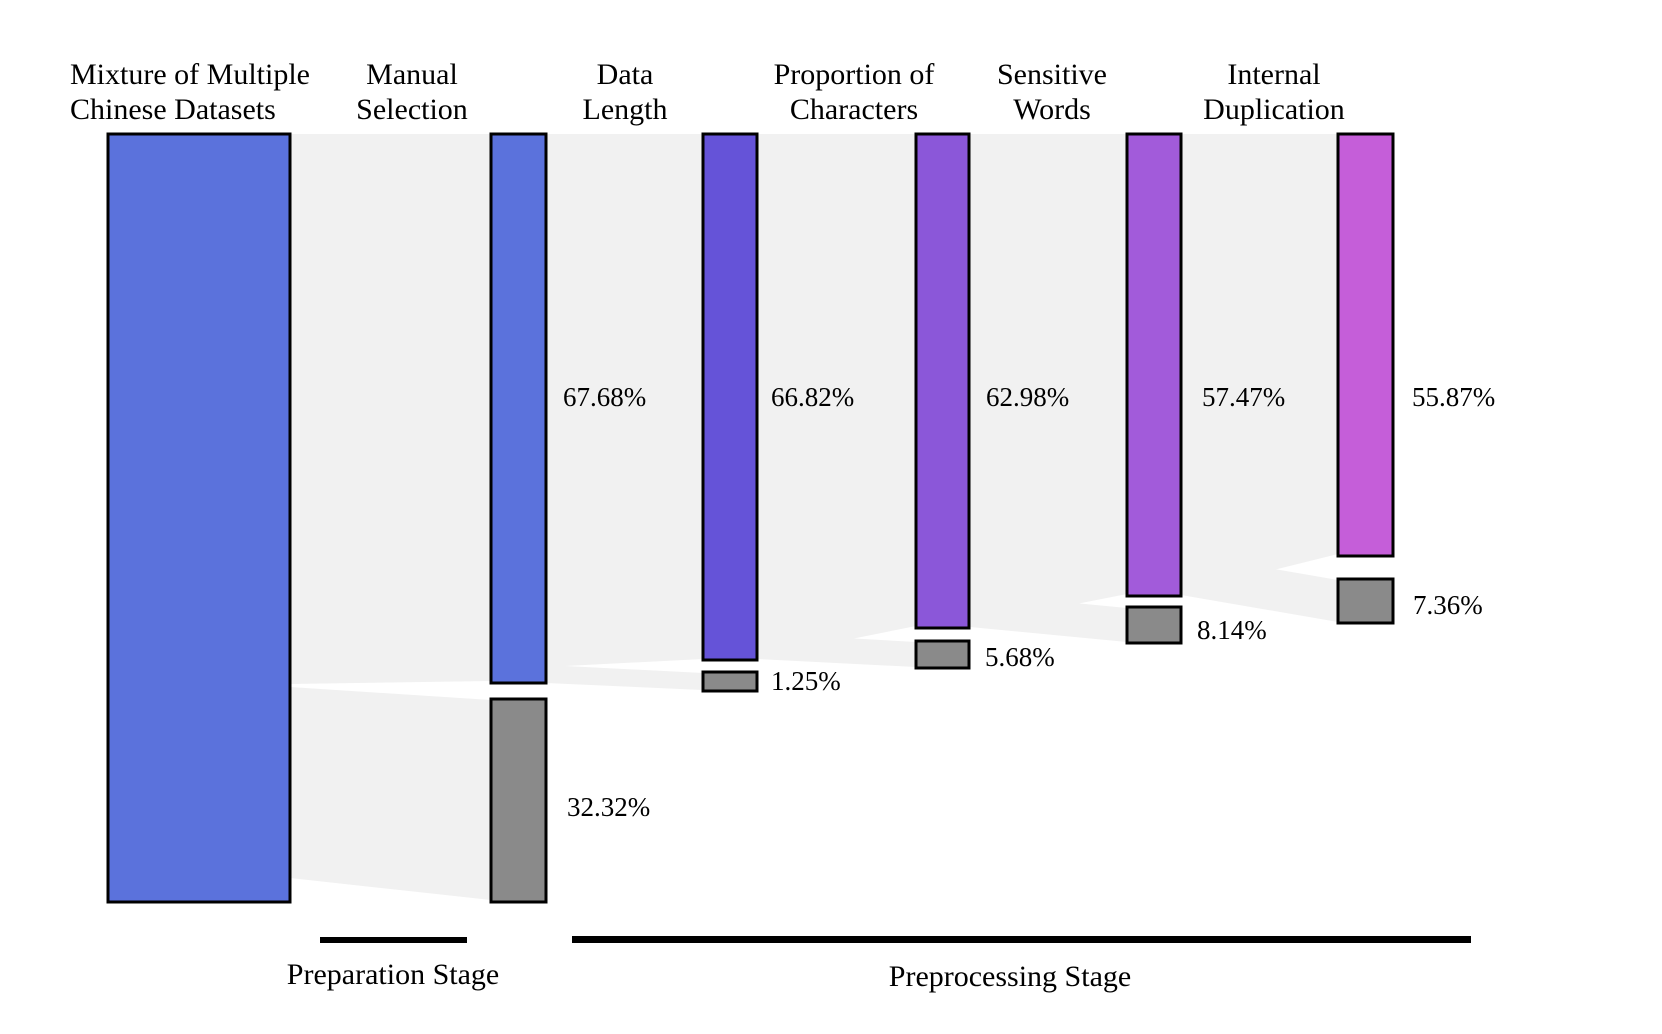 The width and height of the screenshot is (1662, 1034). Describe the element at coordinates (854, 74) in the screenshot. I see `header-proportion-of-characters-line1: Proportion of` at that location.